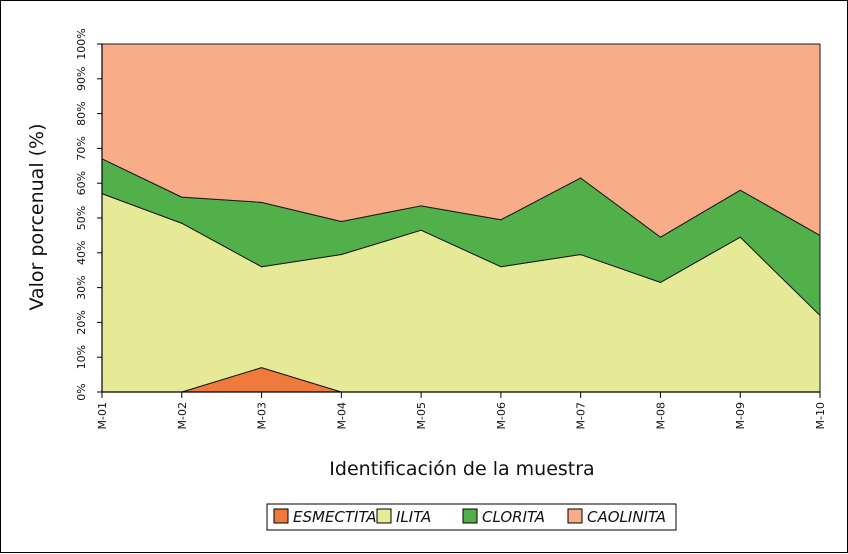  I want to click on y-tick-label: 0%, so click(81, 391).